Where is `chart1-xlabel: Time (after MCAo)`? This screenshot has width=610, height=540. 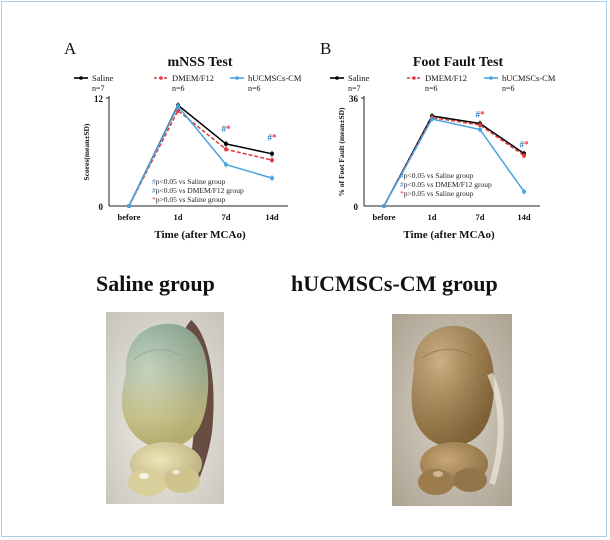
chart1-xlabel: Time (after MCAo) is located at coordinates (449, 235).